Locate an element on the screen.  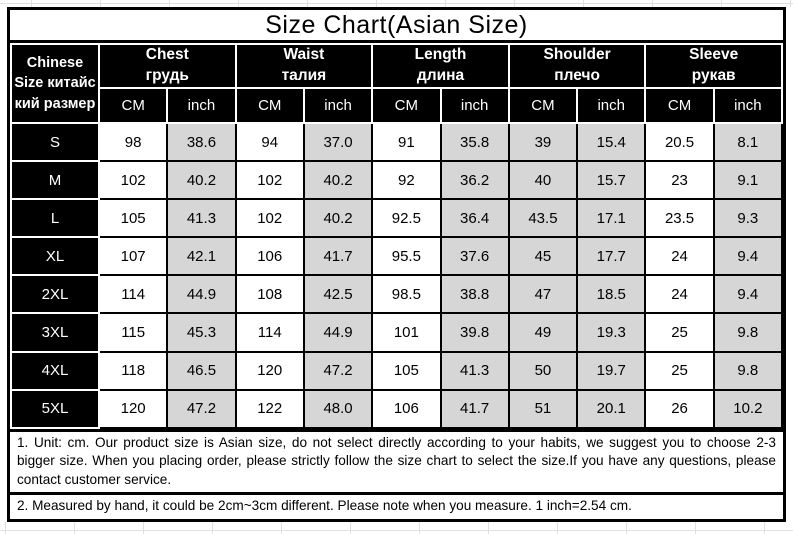
size-value-cell: 47 is located at coordinates (544, 295).